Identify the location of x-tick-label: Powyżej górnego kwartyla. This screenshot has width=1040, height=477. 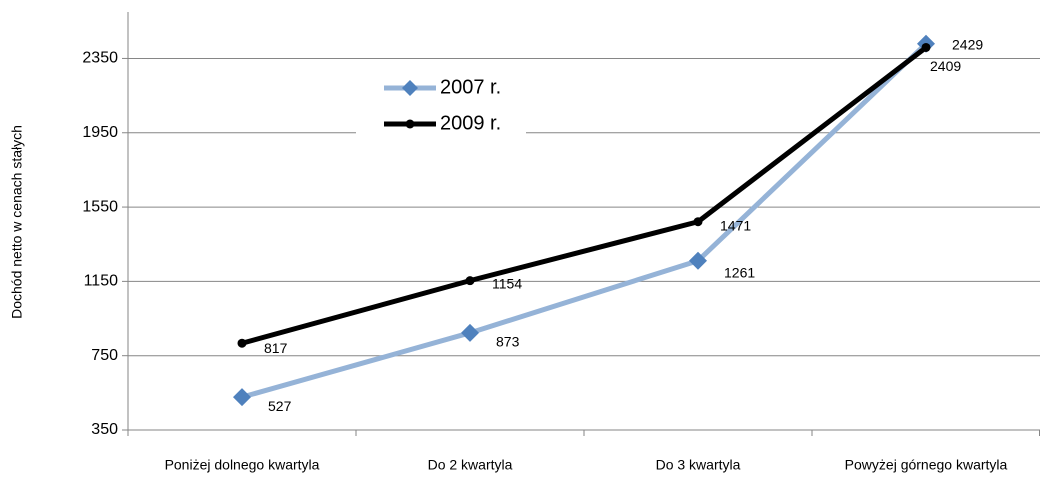
(926, 465).